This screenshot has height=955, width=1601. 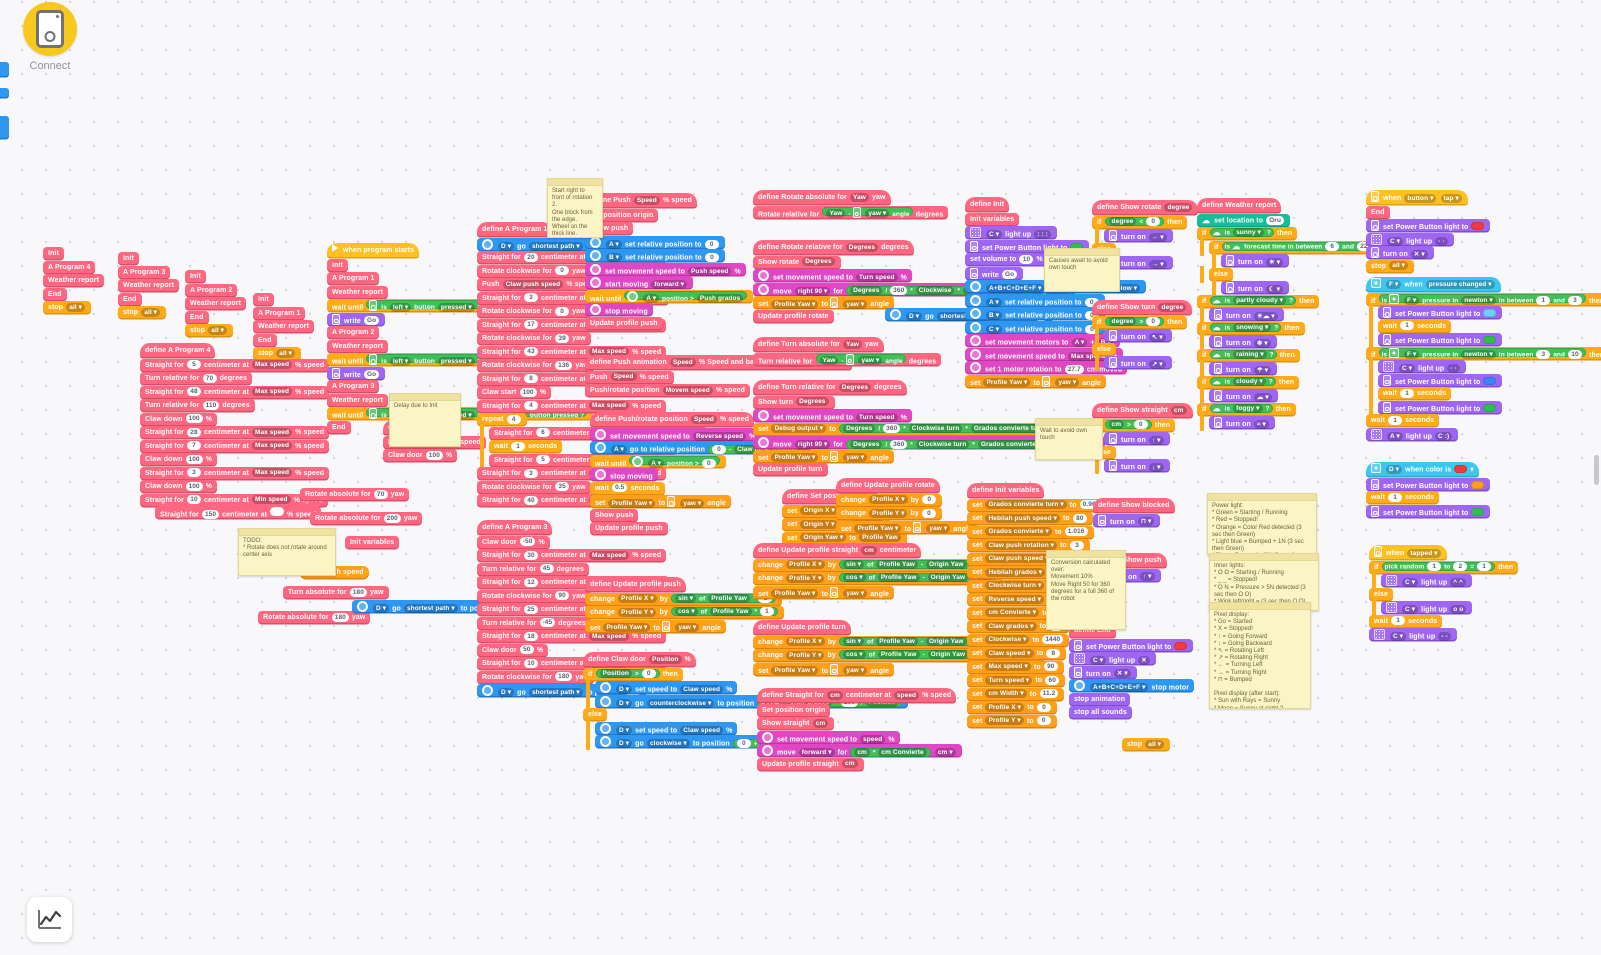 I want to click on dropdown-pill: Position, so click(x=615, y=673).